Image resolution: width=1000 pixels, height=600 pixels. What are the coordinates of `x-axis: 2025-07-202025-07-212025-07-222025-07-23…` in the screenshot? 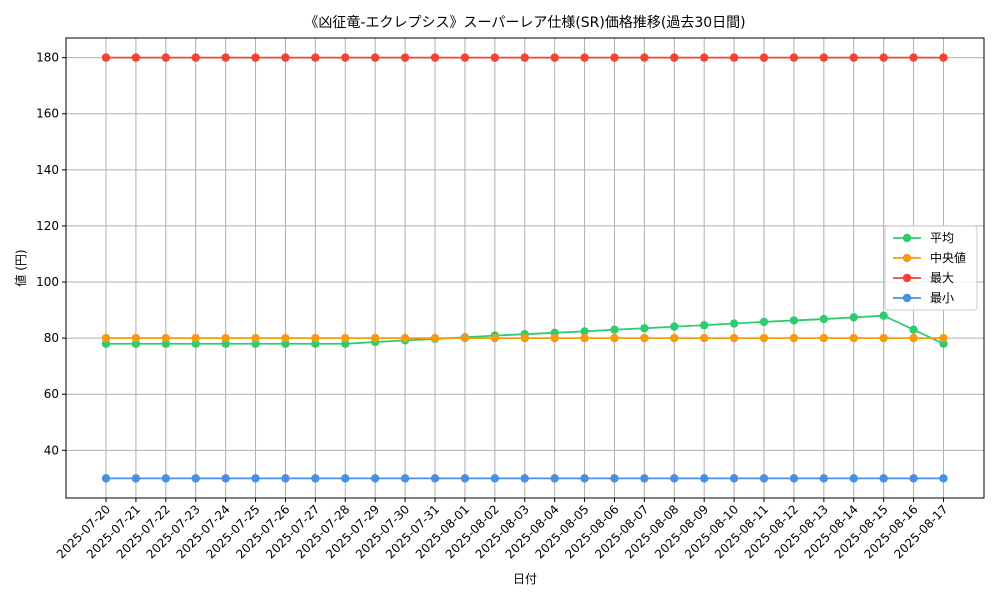 It's located at (502, 529).